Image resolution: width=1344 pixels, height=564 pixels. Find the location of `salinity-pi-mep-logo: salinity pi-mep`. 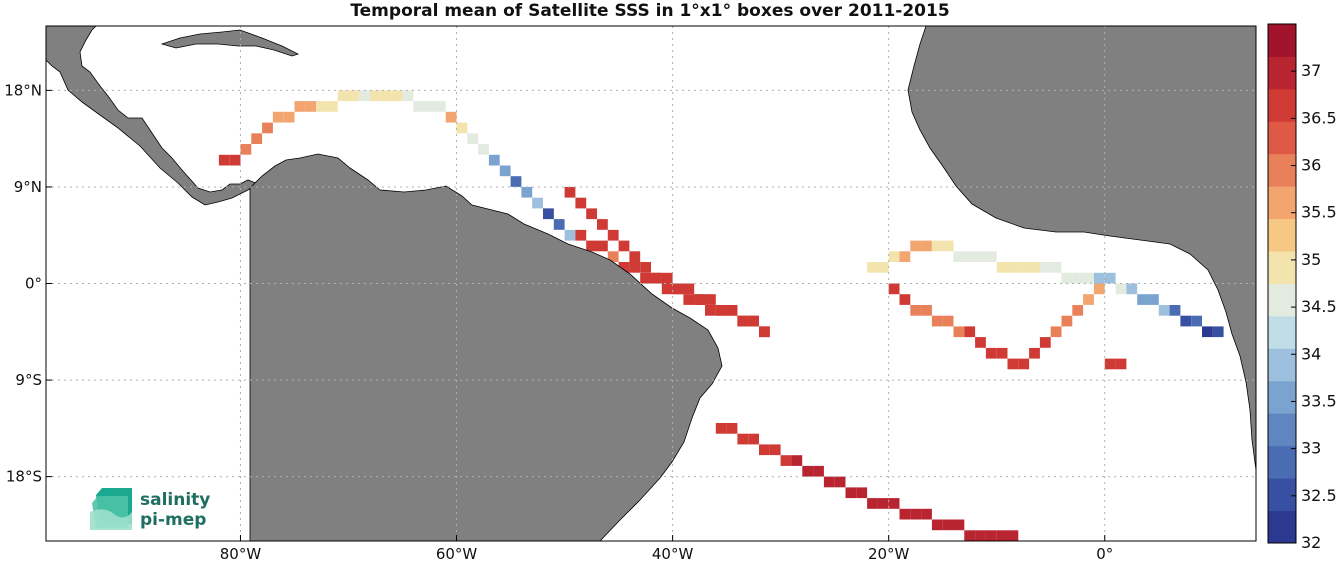

salinity-pi-mep-logo: salinity pi-mep is located at coordinates (150, 509).